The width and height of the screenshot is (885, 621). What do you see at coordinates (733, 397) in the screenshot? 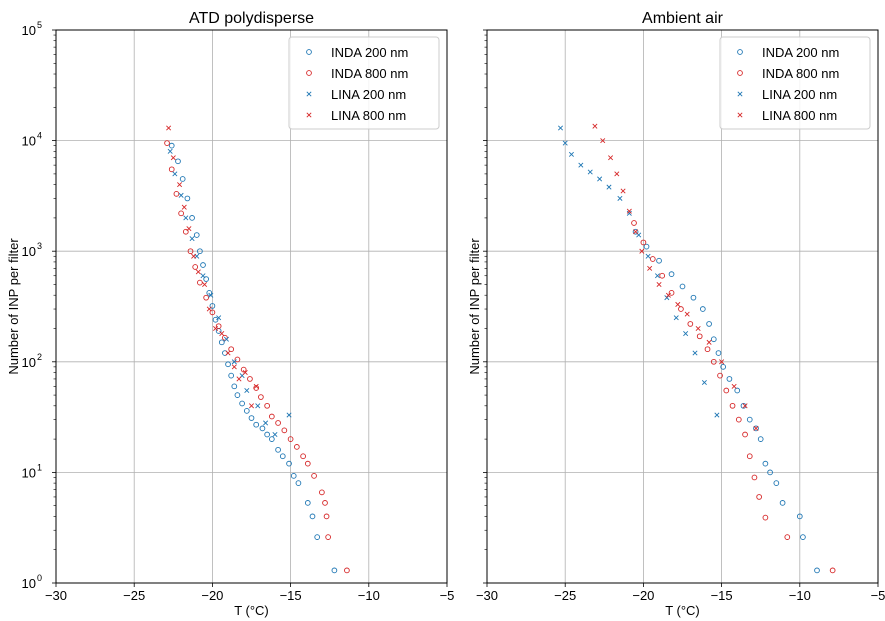
I see `series-inda-800-nm` at bounding box center [733, 397].